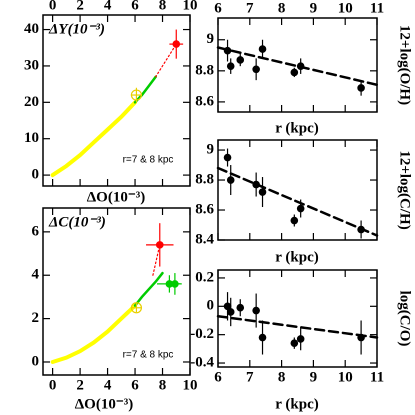  What do you see at coordinates (202, 334) in the screenshot?
I see `y-tick-label: -0.2` at bounding box center [202, 334].